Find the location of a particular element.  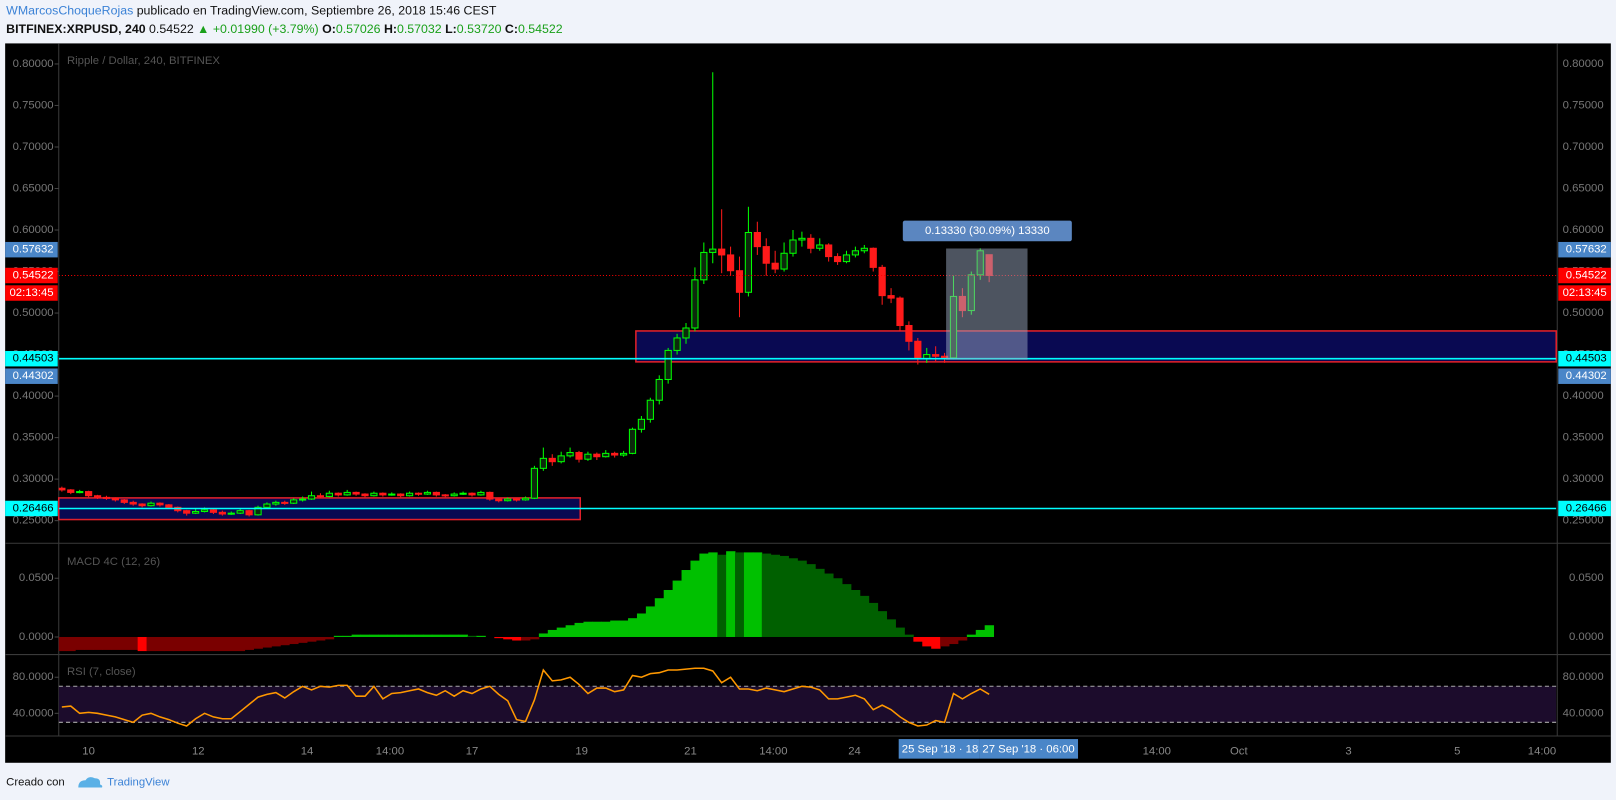

measure-label-bg is located at coordinates (987, 231).